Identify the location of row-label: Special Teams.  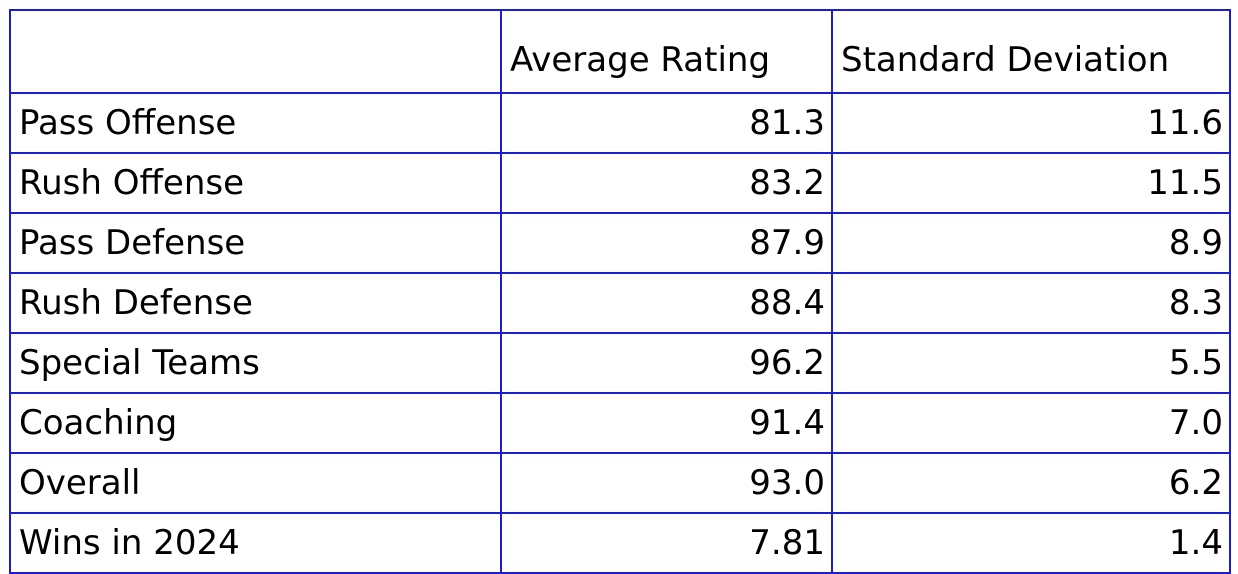
(255, 363).